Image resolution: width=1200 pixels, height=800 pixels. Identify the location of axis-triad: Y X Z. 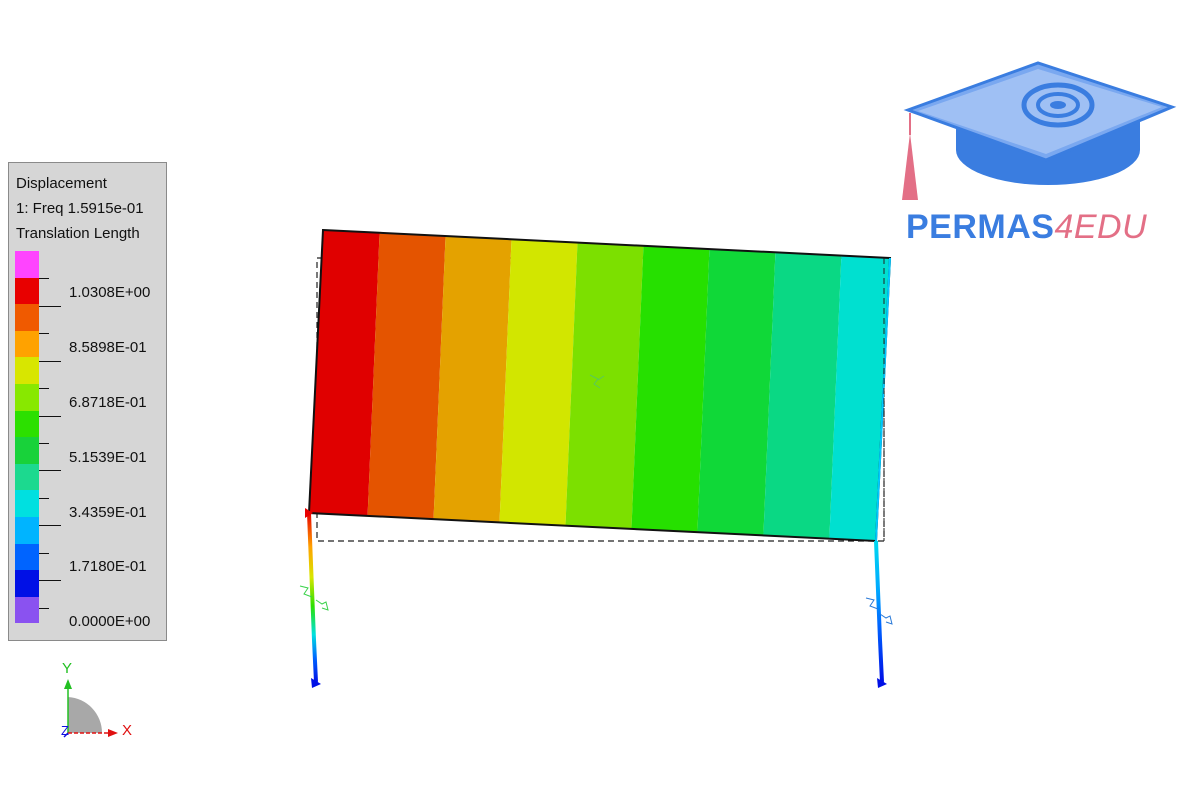
(96, 699).